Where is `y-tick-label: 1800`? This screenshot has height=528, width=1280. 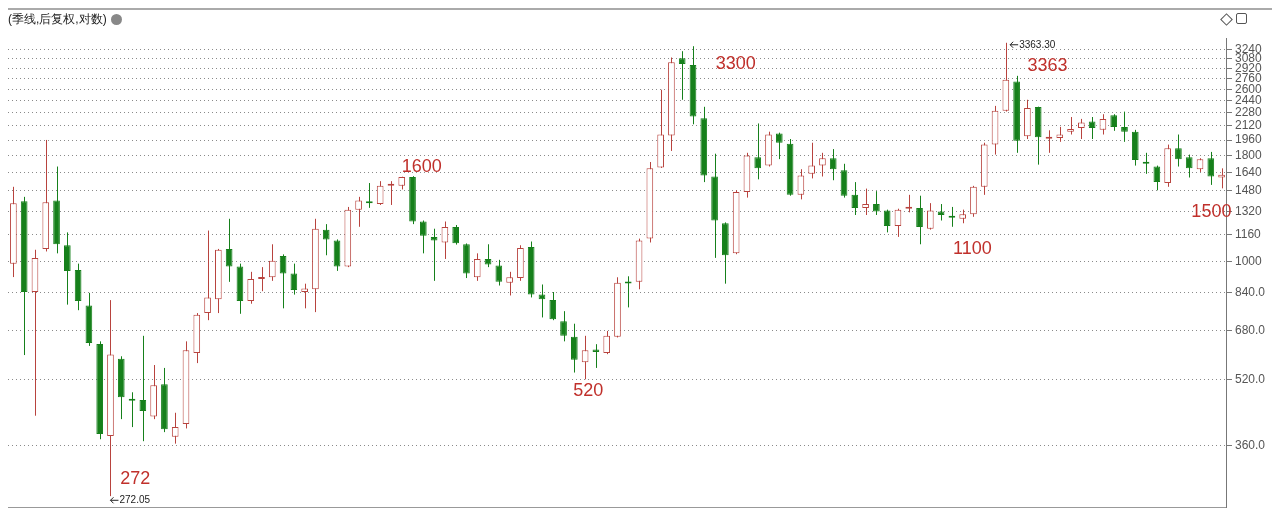
y-tick-label: 1800 is located at coordinates (1248, 154).